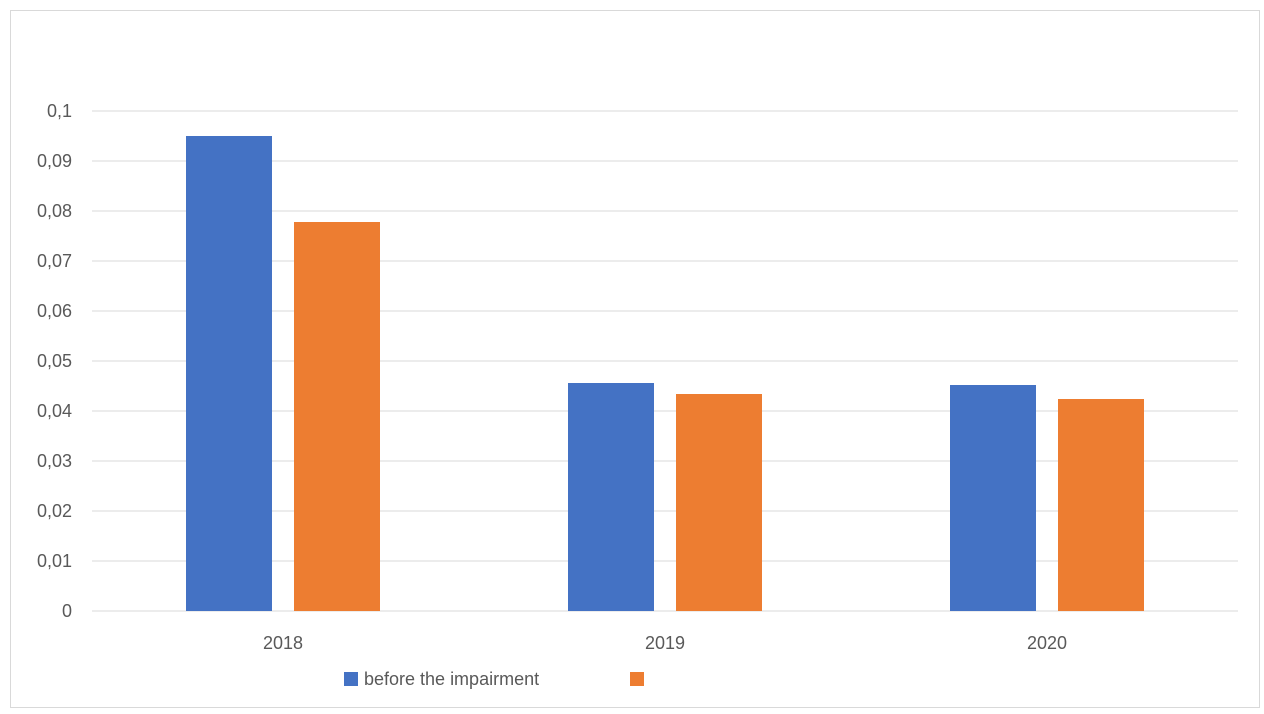 Image resolution: width=1264 pixels, height=714 pixels. Describe the element at coordinates (59, 111) in the screenshot. I see `y-tick-label: 0,1` at that location.